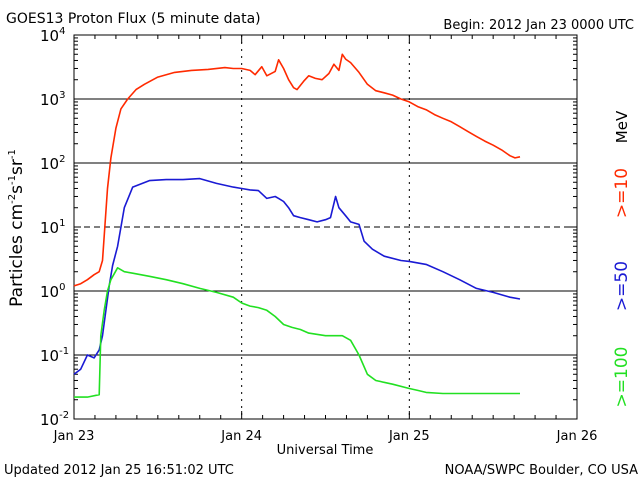  What do you see at coordinates (409, 436) in the screenshot?
I see `x-tick-label: Jan 25` at bounding box center [409, 436].